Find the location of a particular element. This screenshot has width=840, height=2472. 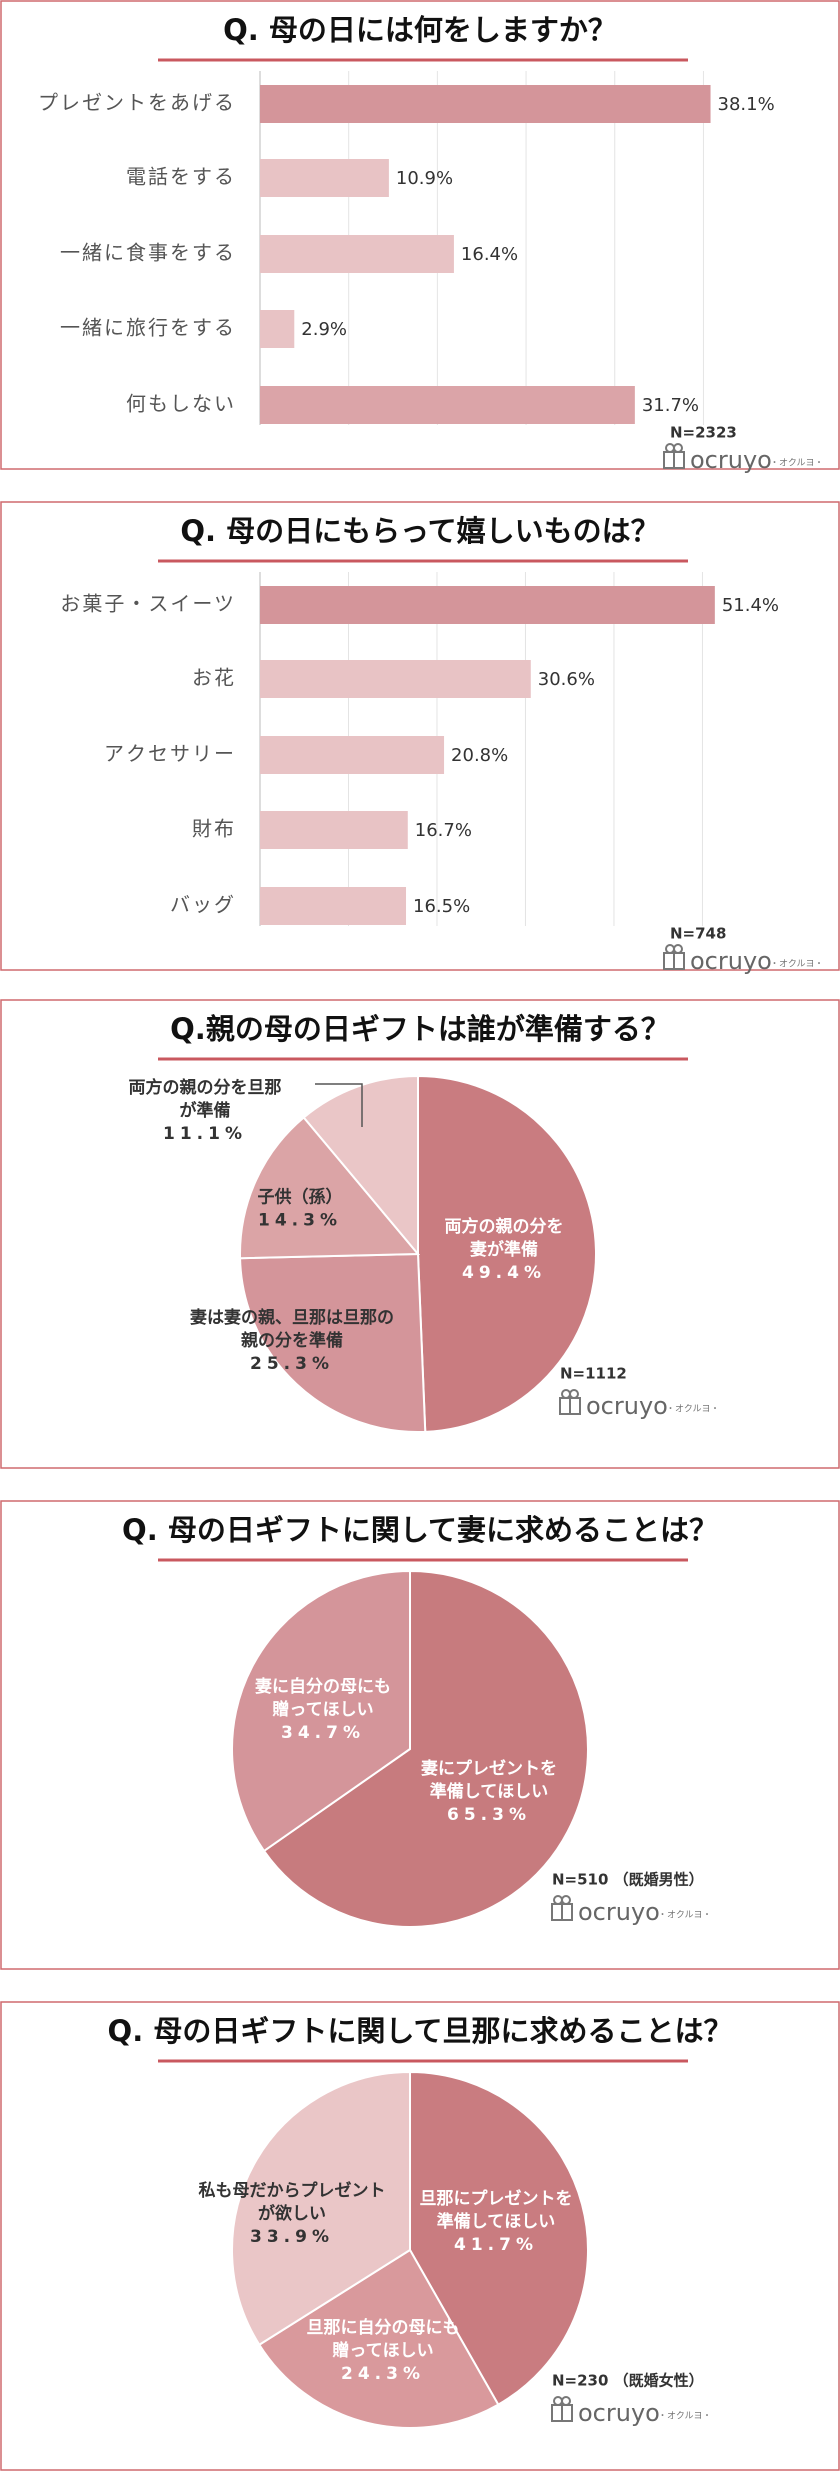

slice-label: 旦那に自分の母にも is located at coordinates (383, 2327).